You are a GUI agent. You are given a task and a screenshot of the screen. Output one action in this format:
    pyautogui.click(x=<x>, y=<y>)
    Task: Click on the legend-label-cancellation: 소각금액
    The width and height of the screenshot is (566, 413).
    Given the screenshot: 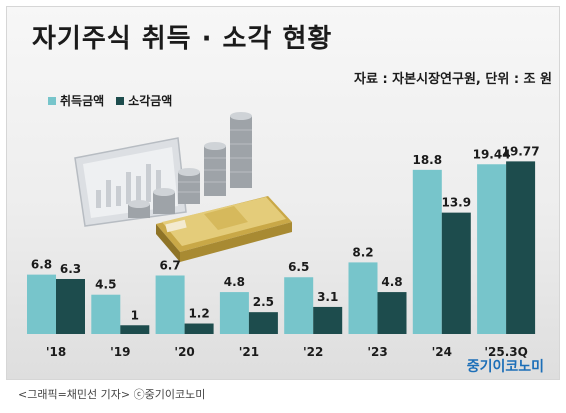 What is the action you would take?
    pyautogui.click(x=150, y=101)
    